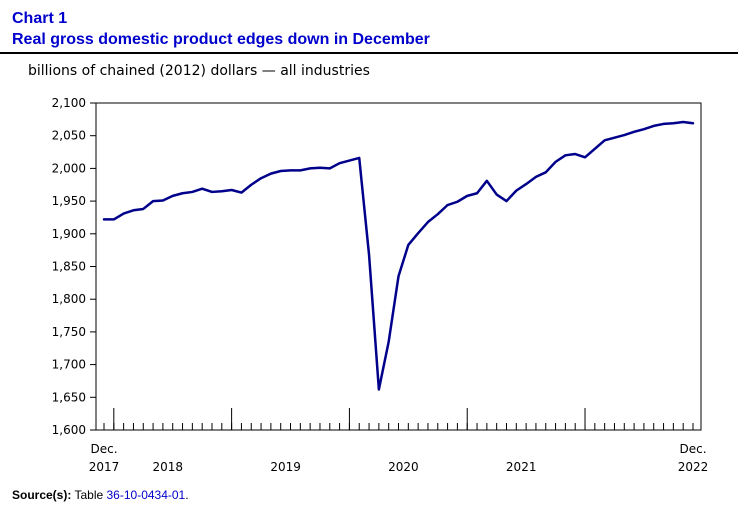 This screenshot has width=738, height=510. Describe the element at coordinates (285, 467) in the screenshot. I see `x-tick-label-year: 2019` at that location.